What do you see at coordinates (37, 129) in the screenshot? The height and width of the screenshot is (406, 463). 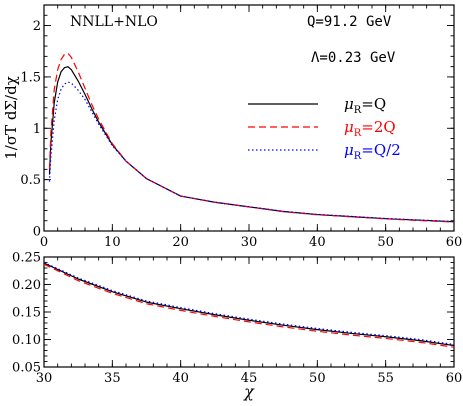 I see `top-y-tick-label: 1` at bounding box center [37, 129].